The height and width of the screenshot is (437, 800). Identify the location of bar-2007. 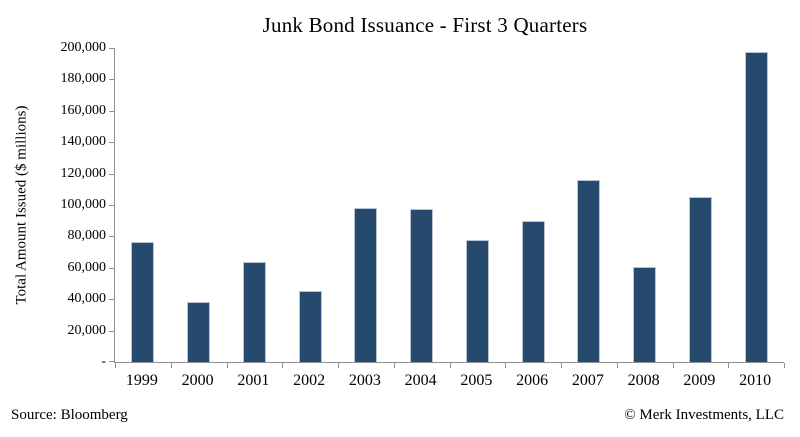
(588, 271).